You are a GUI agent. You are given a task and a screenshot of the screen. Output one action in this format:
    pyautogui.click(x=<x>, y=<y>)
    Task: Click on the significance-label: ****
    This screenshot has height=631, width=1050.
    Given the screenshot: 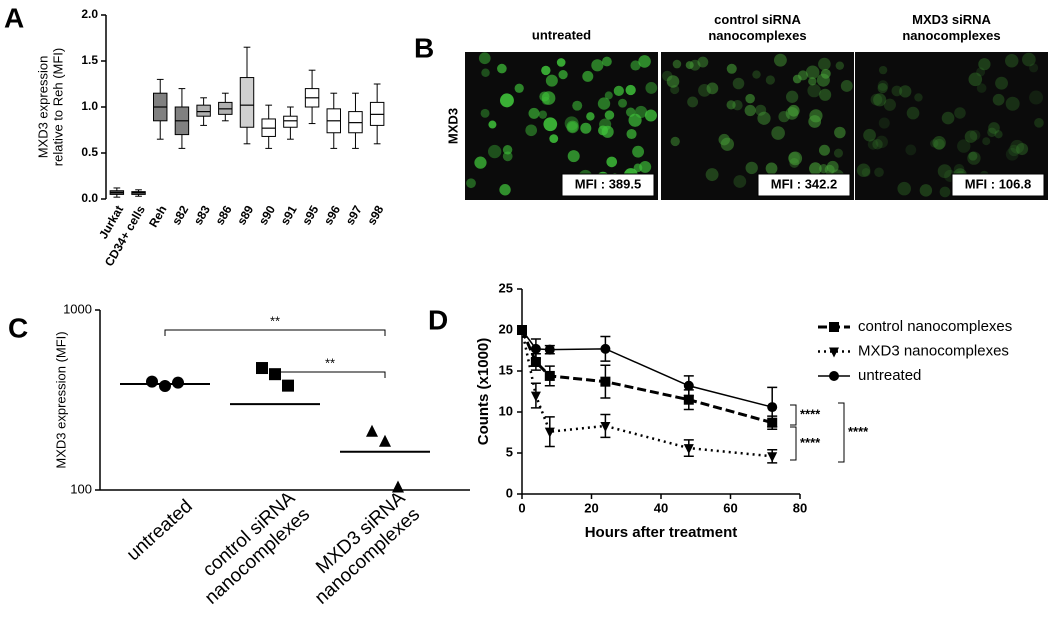 What is the action you would take?
    pyautogui.click(x=810, y=413)
    